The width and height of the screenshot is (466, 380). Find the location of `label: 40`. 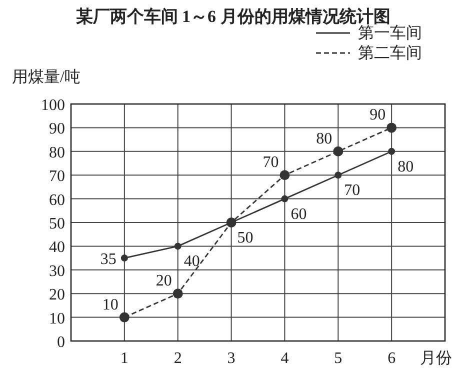

label: 40 is located at coordinates (192, 261).